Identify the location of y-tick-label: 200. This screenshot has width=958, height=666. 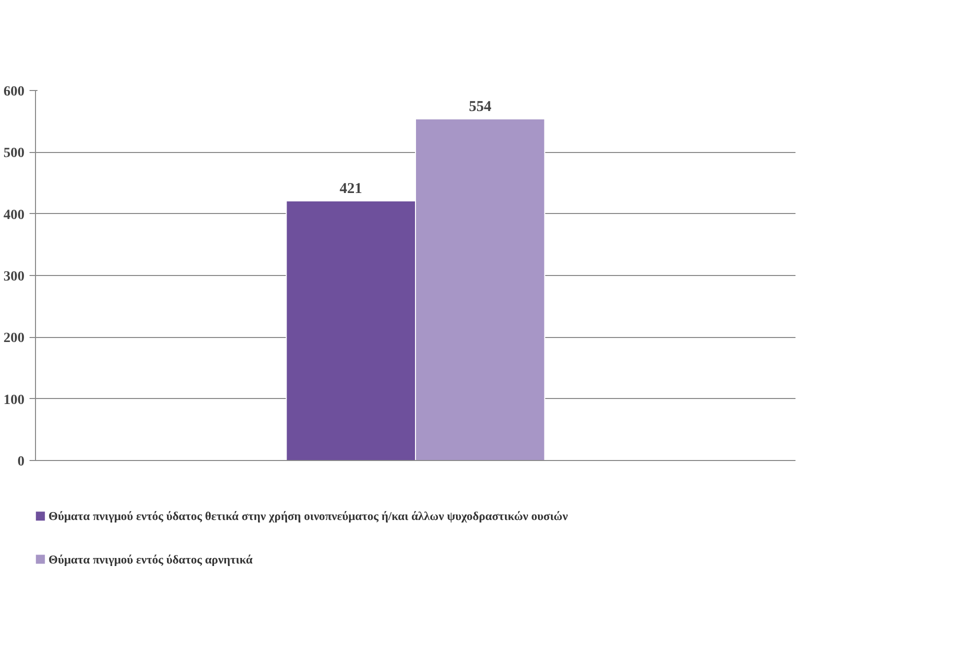
(14, 338).